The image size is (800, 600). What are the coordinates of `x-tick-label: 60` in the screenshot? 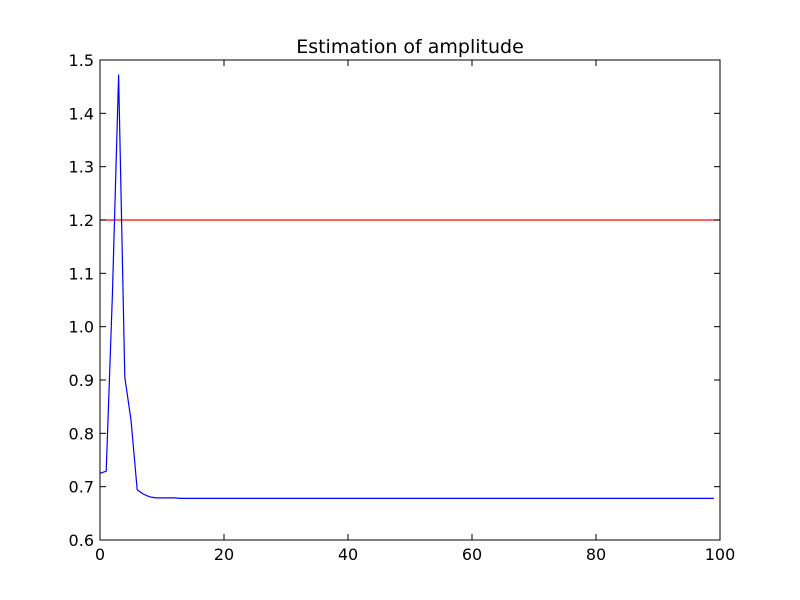 It's located at (472, 554).